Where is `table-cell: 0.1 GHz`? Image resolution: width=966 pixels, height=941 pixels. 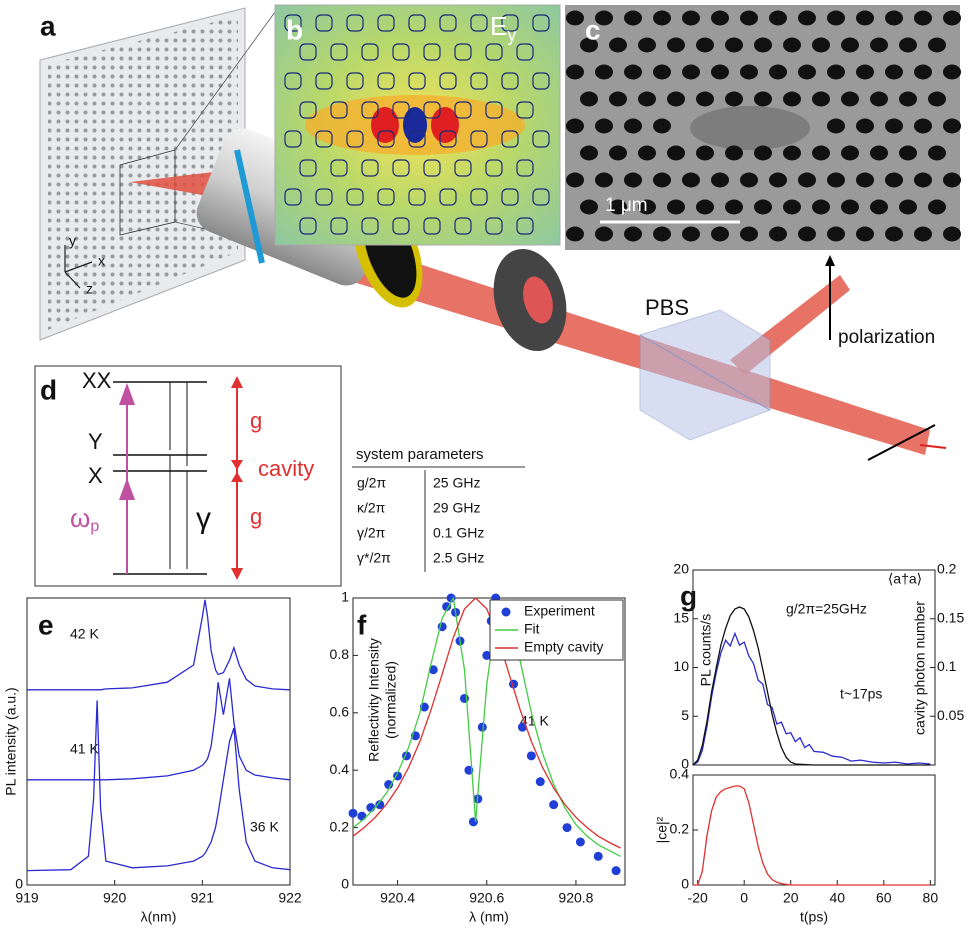 table-cell: 0.1 GHz is located at coordinates (458, 533).